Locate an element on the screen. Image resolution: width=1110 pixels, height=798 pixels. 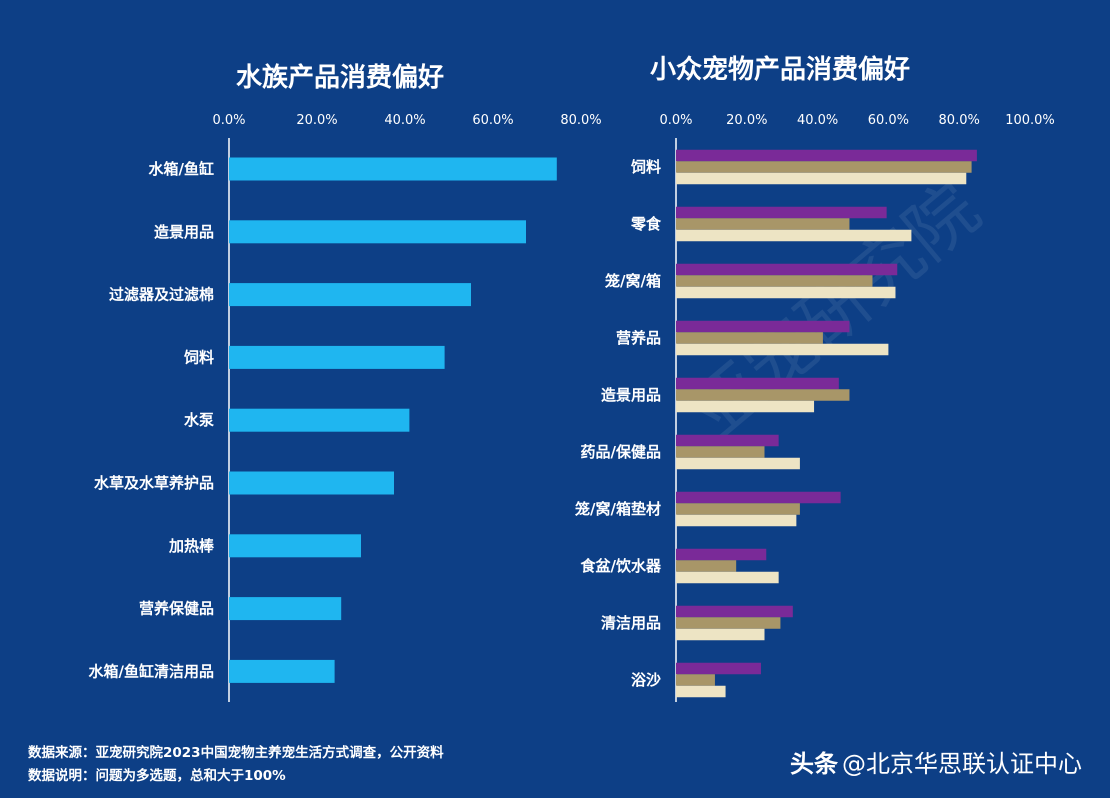
small-pet-category-label: 笼/窝/箱 is located at coordinates (632, 281).